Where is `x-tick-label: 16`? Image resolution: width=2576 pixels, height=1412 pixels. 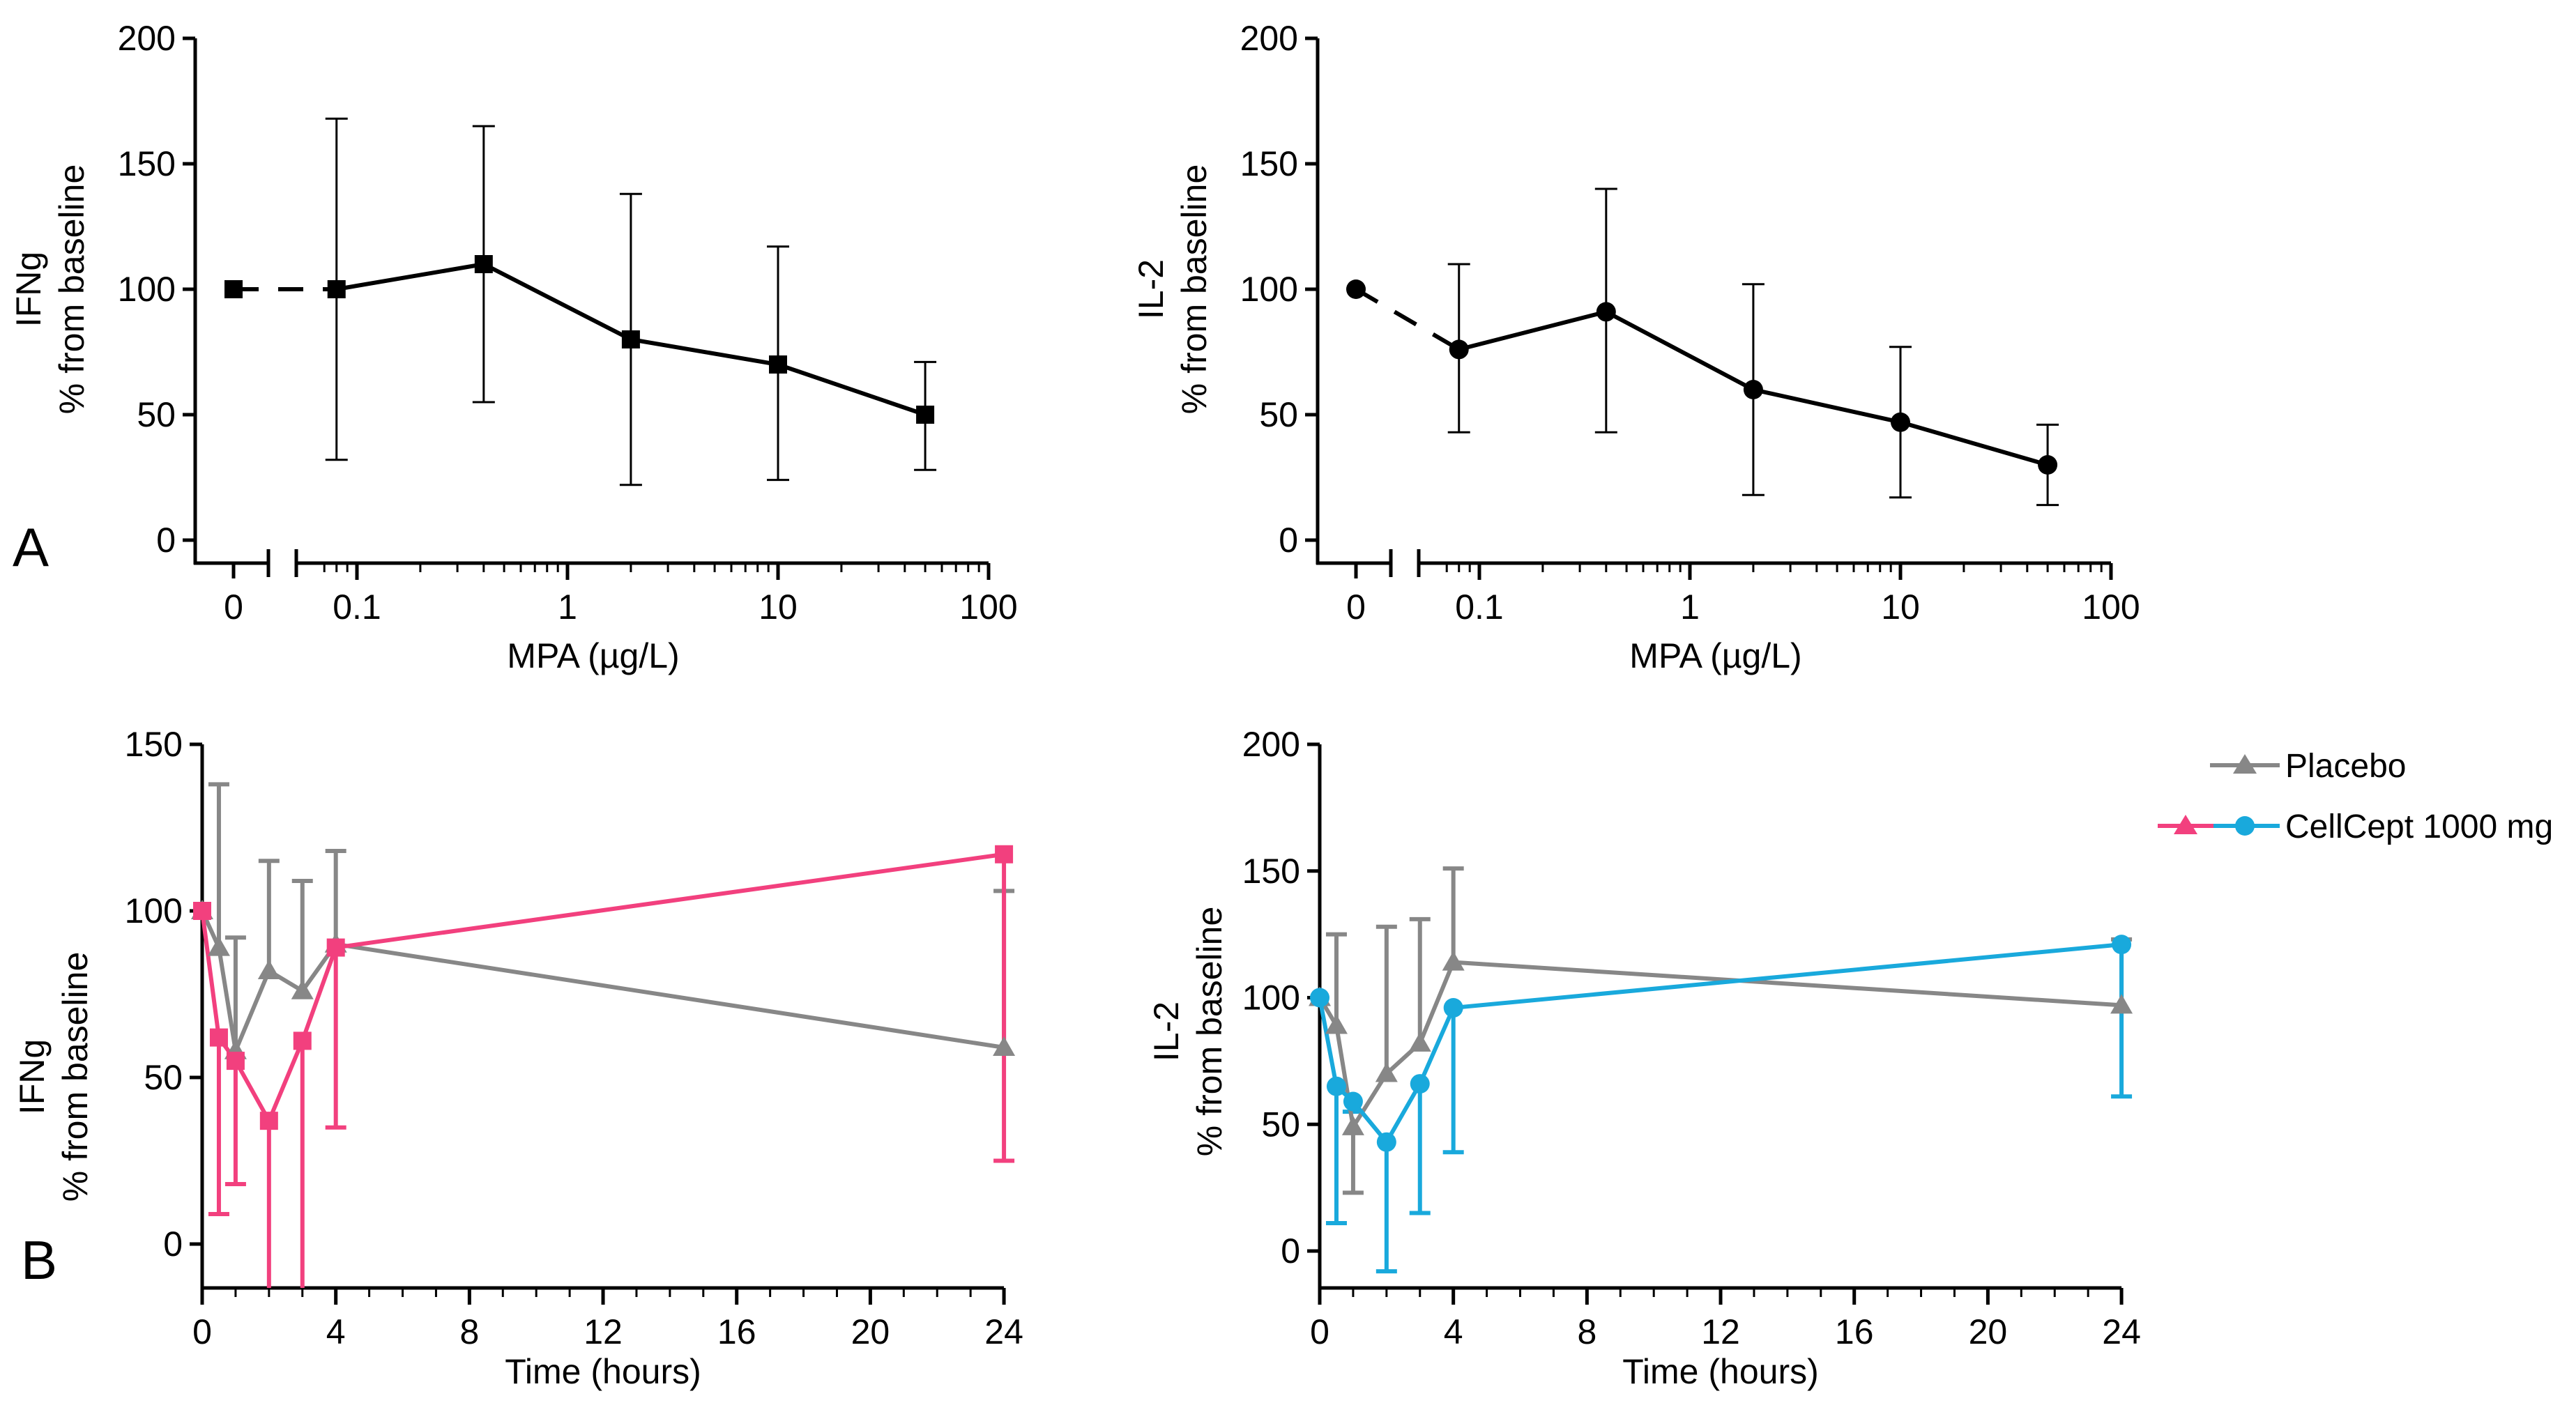 x-tick-label: 16 is located at coordinates (1855, 1331).